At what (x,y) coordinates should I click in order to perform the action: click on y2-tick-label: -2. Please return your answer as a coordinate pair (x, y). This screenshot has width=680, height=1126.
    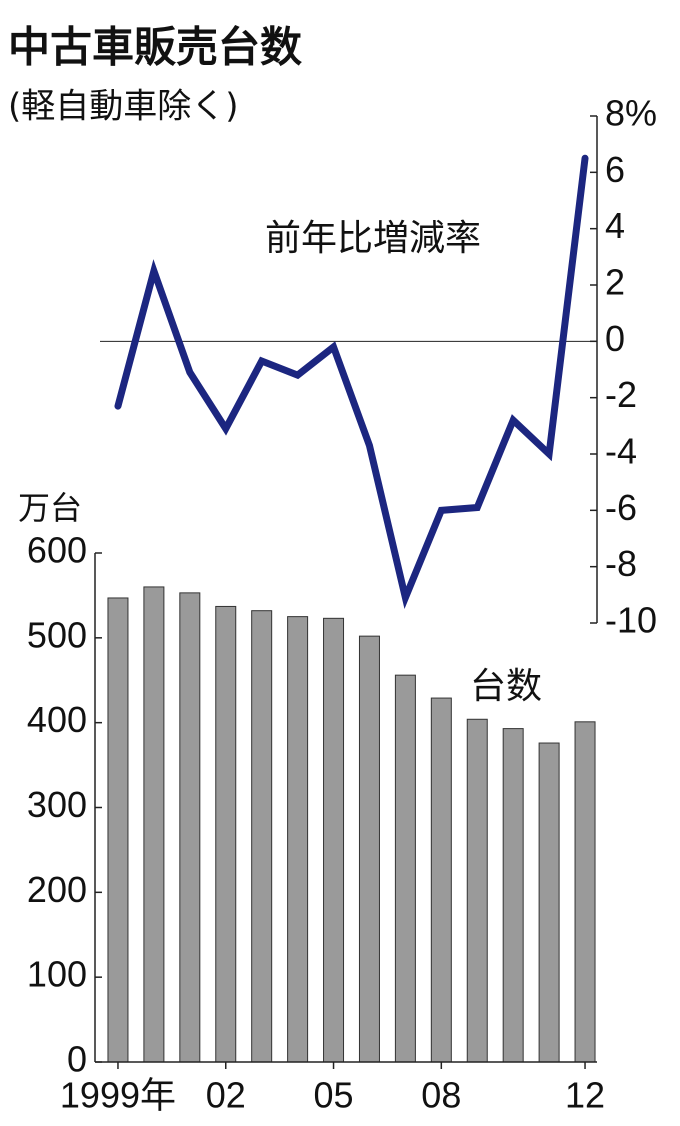
    Looking at the image, I should click on (621, 394).